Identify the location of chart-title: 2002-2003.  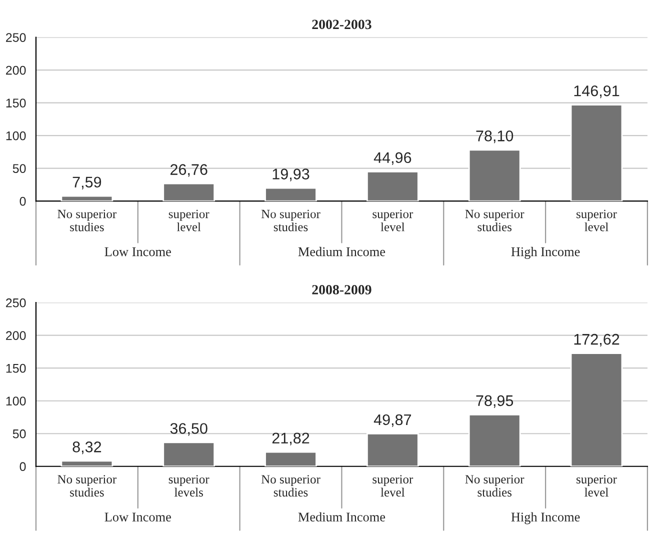
(342, 25).